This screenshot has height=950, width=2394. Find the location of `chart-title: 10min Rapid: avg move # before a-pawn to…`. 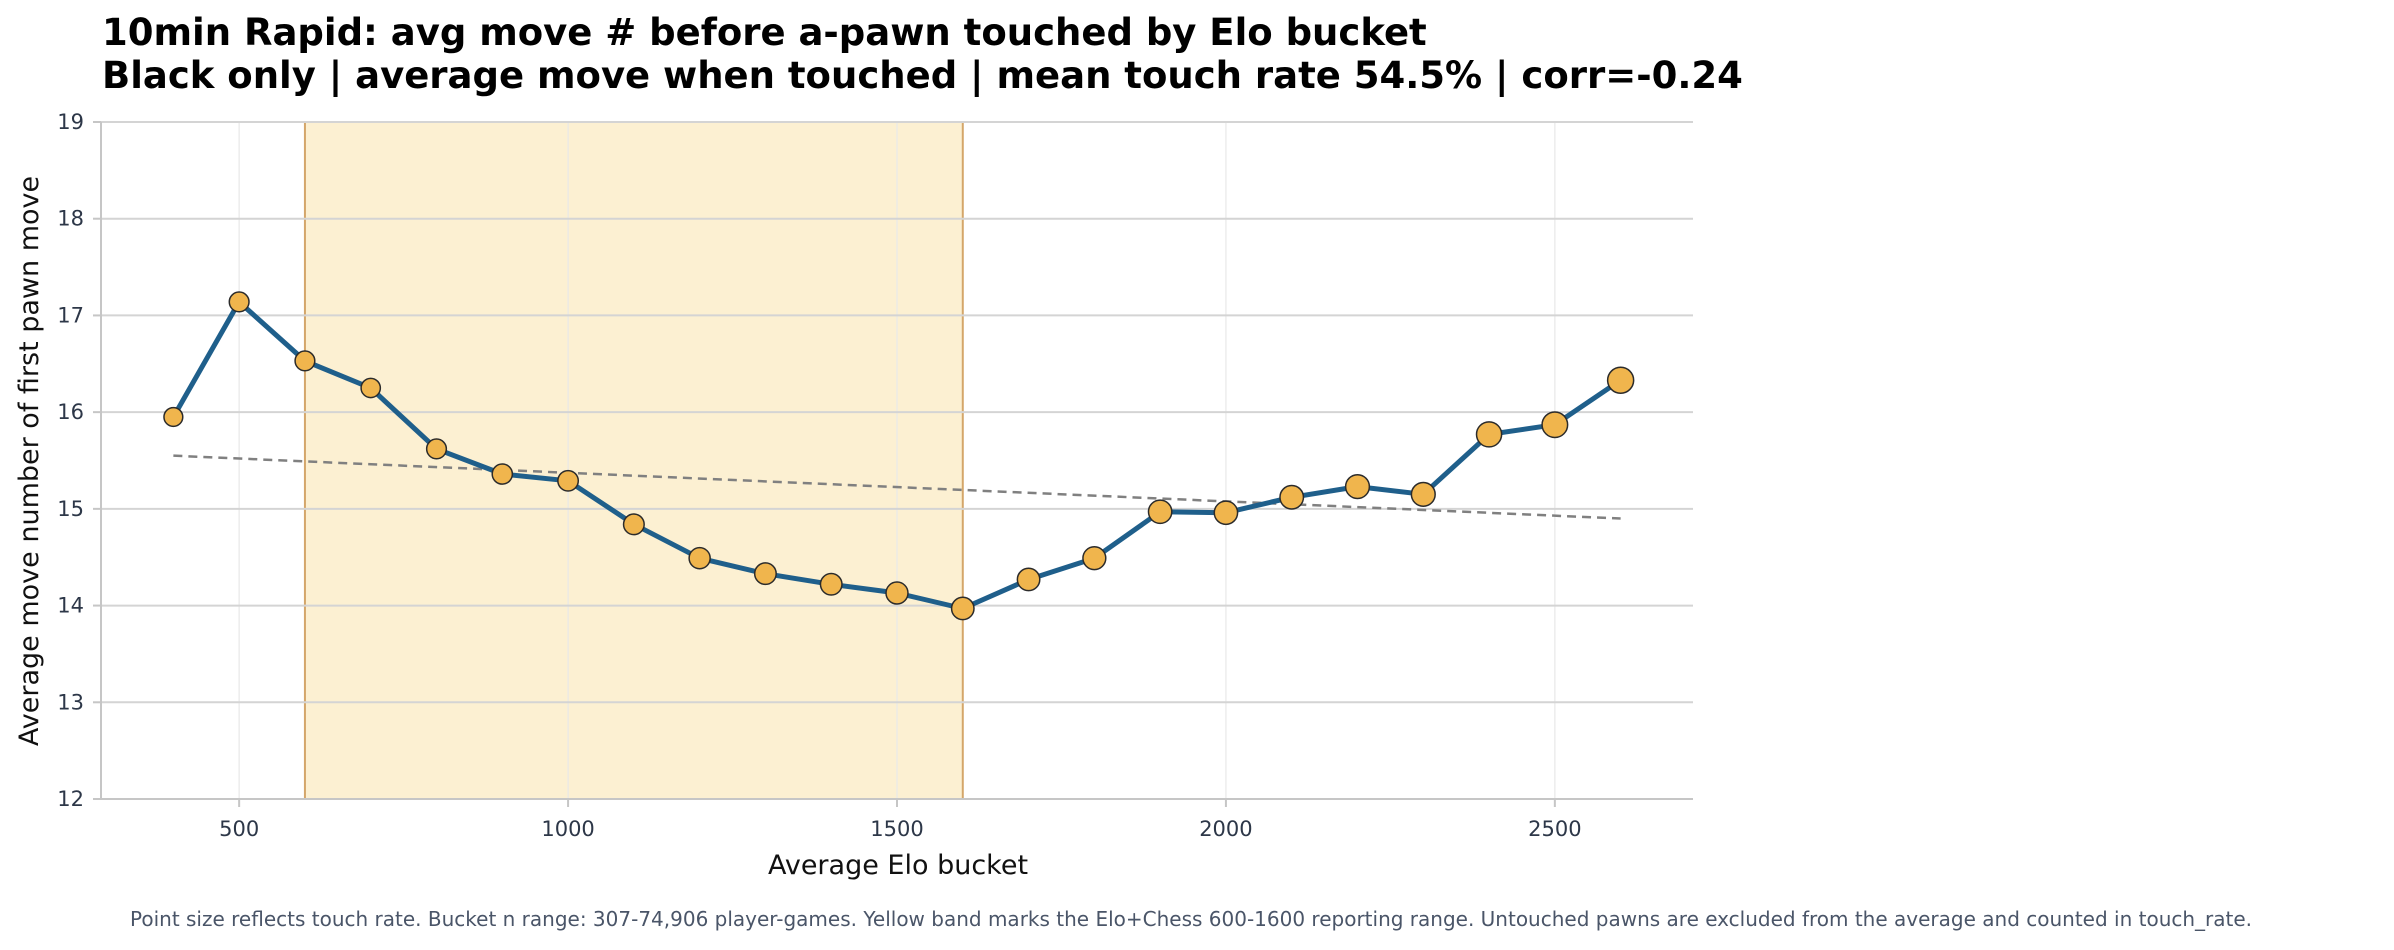

chart-title: 10min Rapid: avg move # before a-pawn to… is located at coordinates (764, 32).